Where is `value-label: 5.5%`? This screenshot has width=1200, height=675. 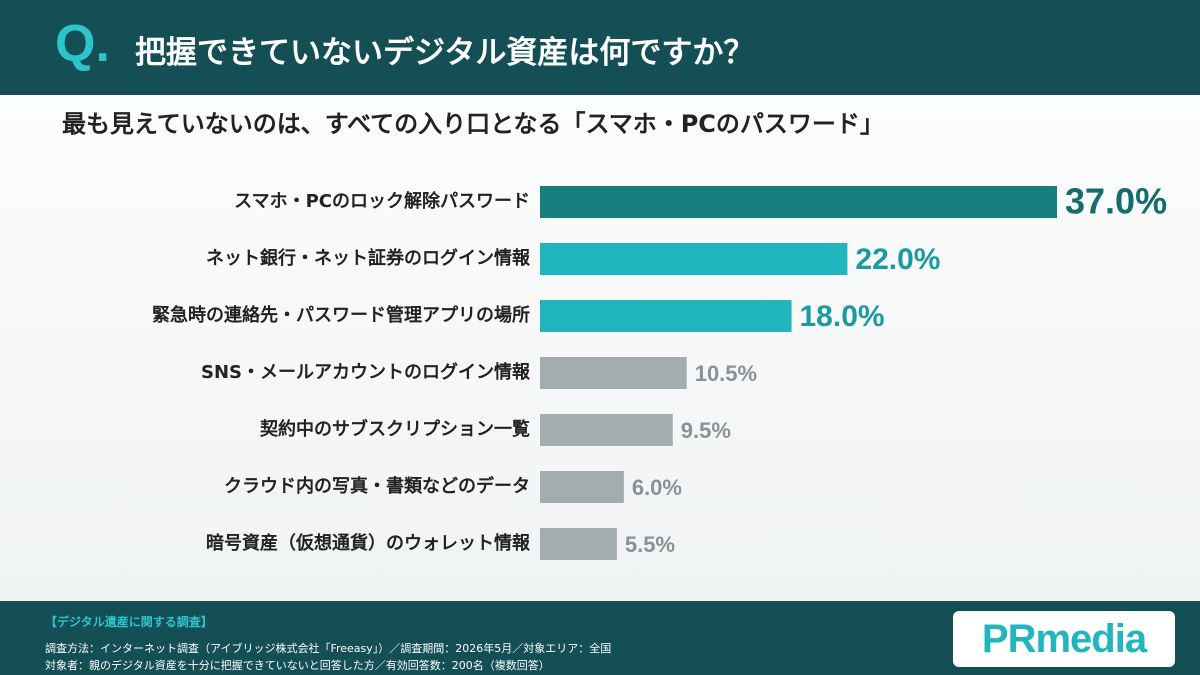
value-label: 5.5% is located at coordinates (650, 544).